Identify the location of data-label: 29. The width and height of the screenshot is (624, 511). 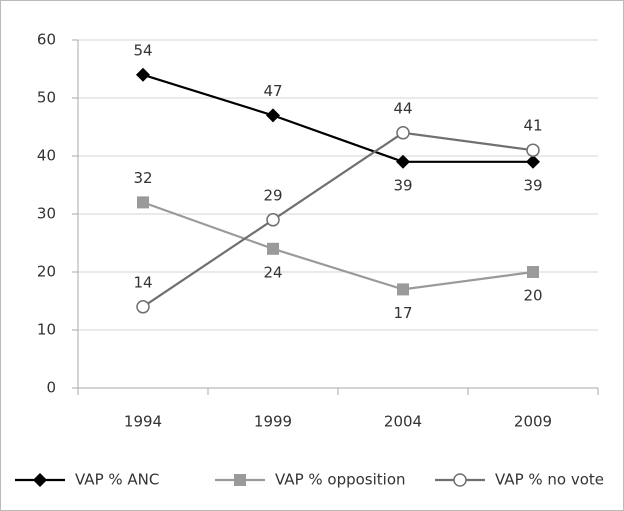
(272, 195).